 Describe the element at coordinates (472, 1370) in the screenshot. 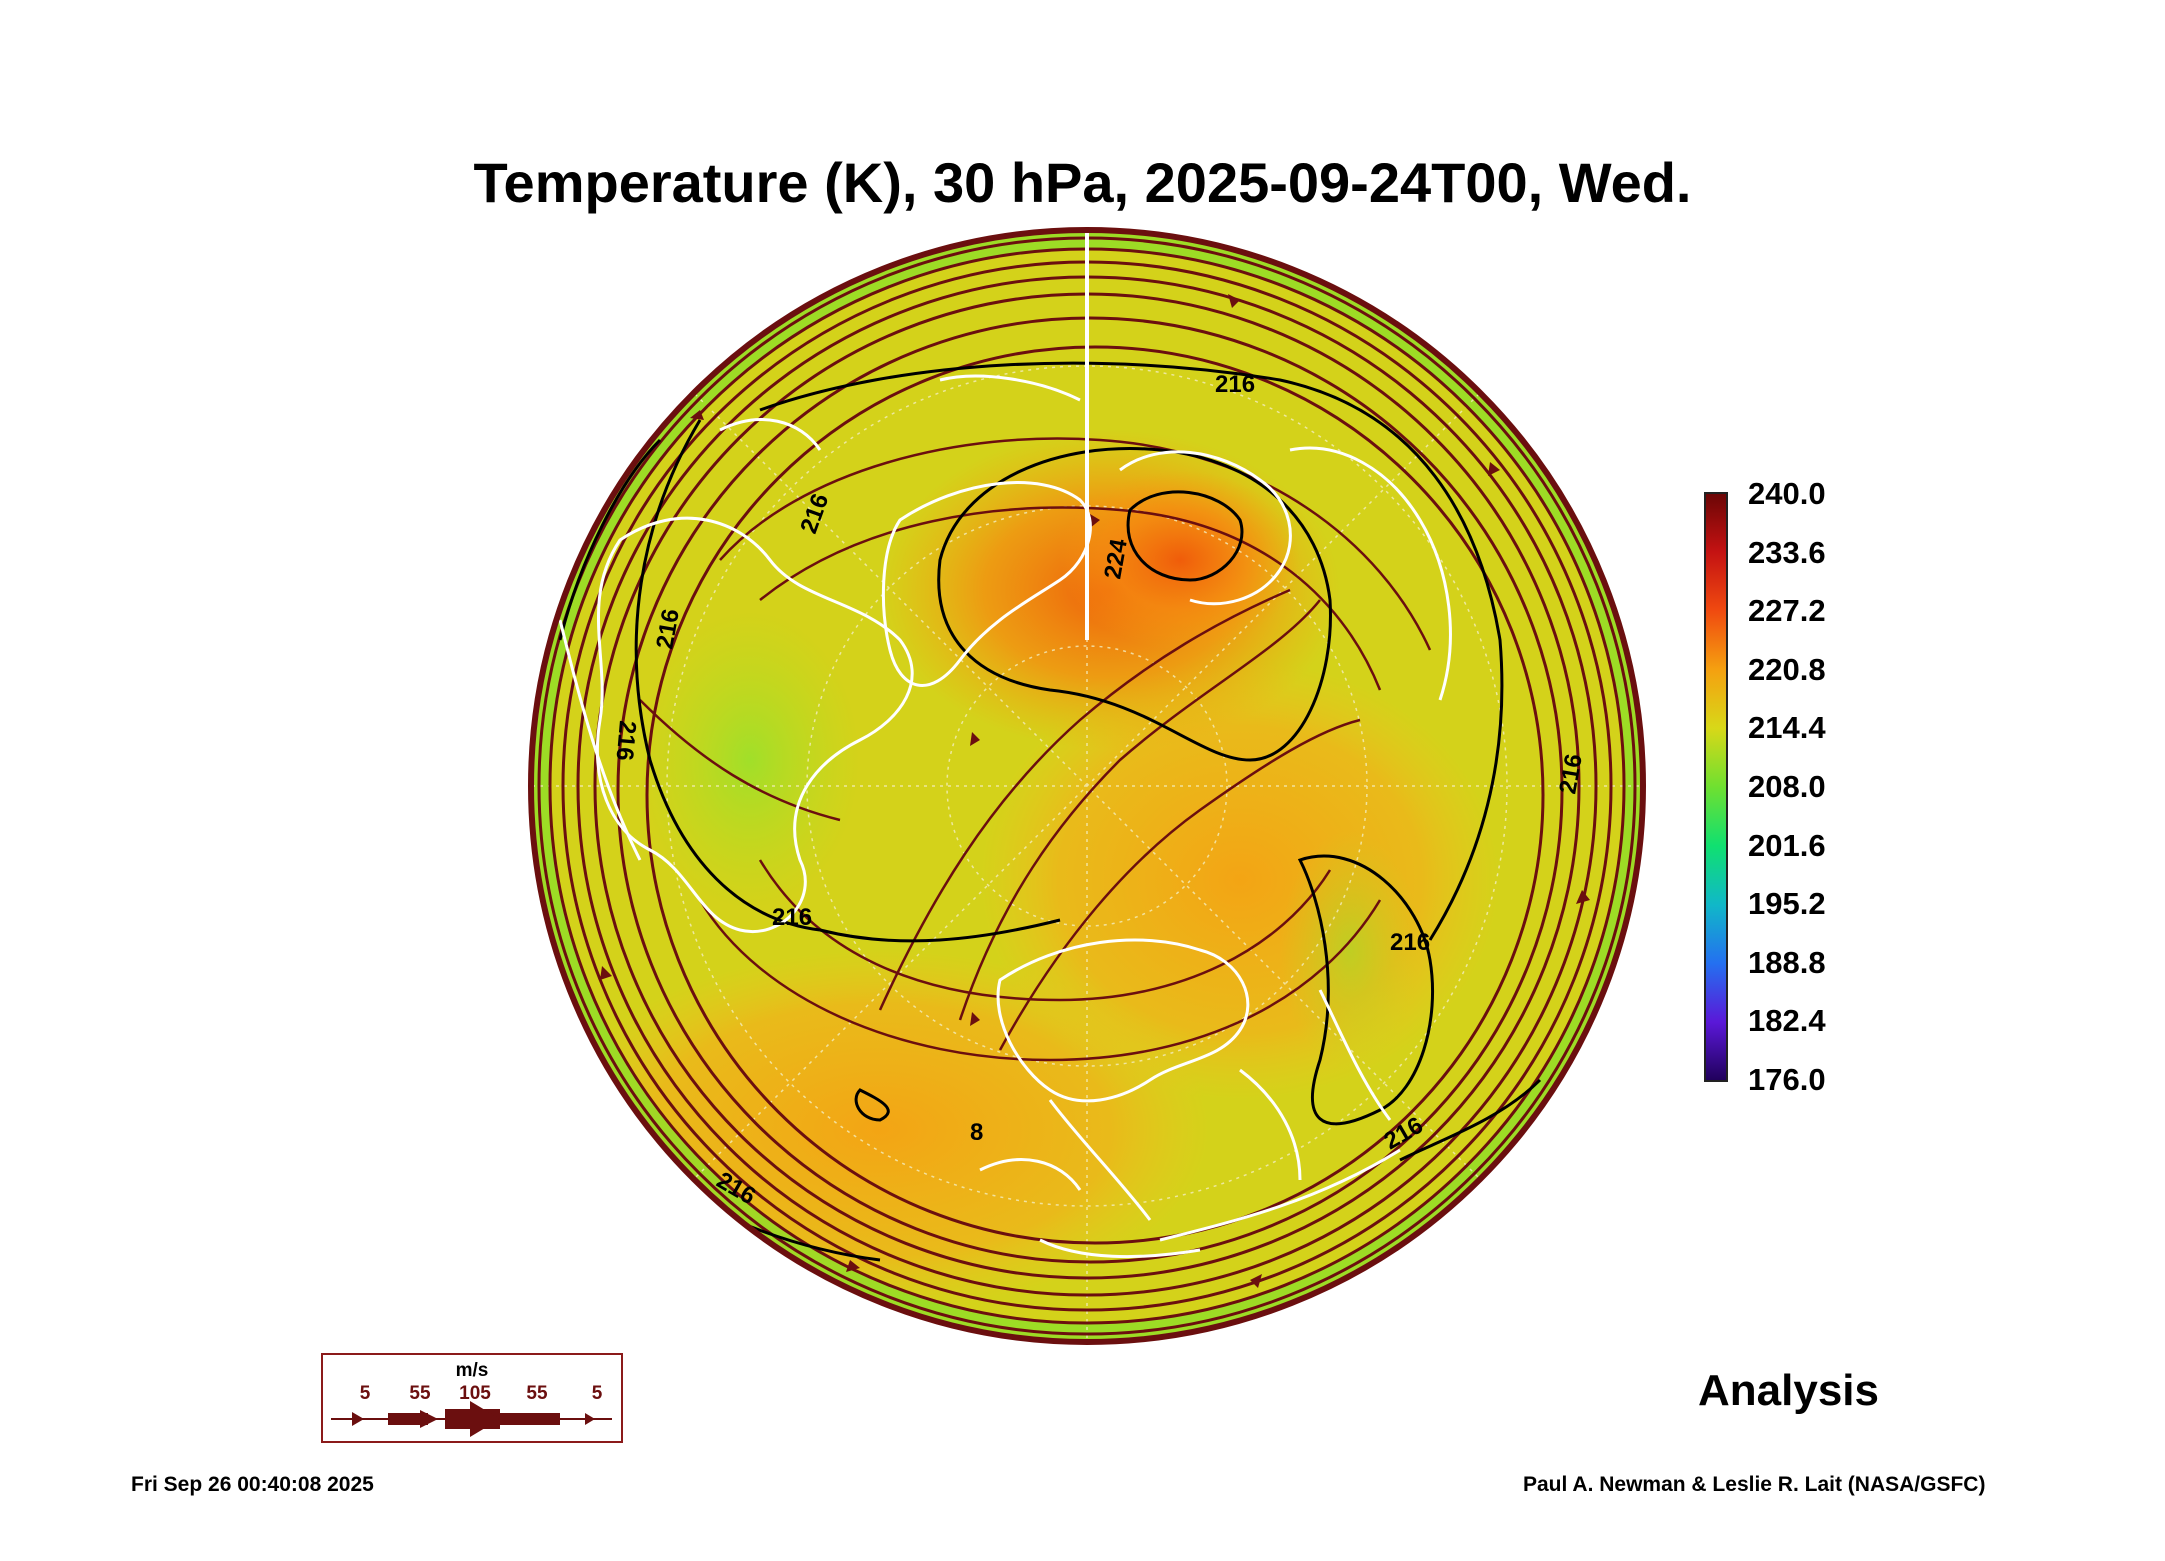

I see `wind-legend-unit: m/s` at that location.